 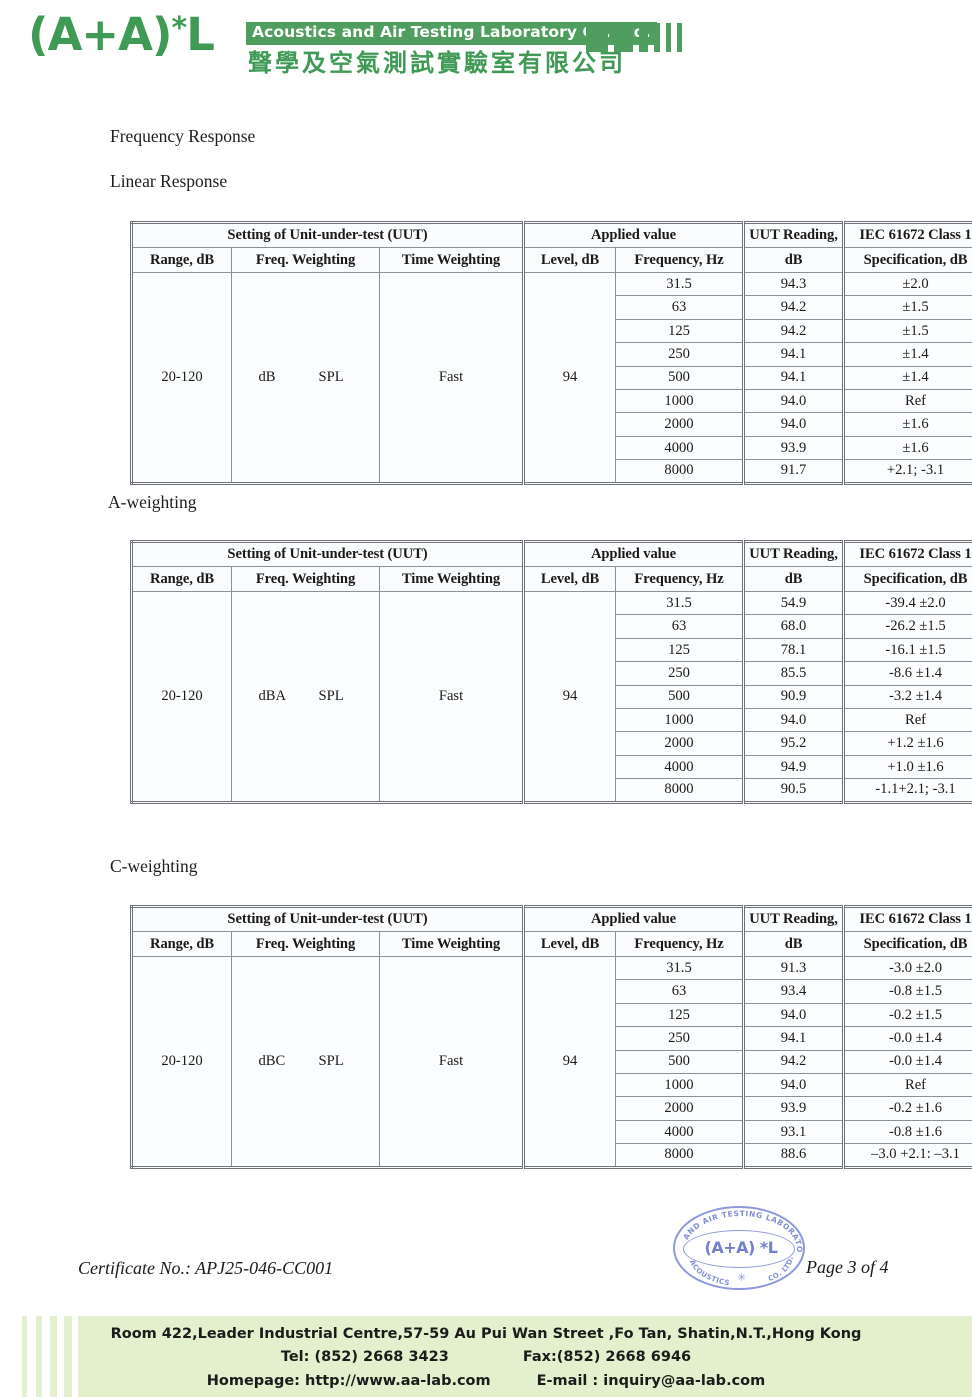 What do you see at coordinates (907, 354) in the screenshot?
I see `cell-specification: ±1.4` at bounding box center [907, 354].